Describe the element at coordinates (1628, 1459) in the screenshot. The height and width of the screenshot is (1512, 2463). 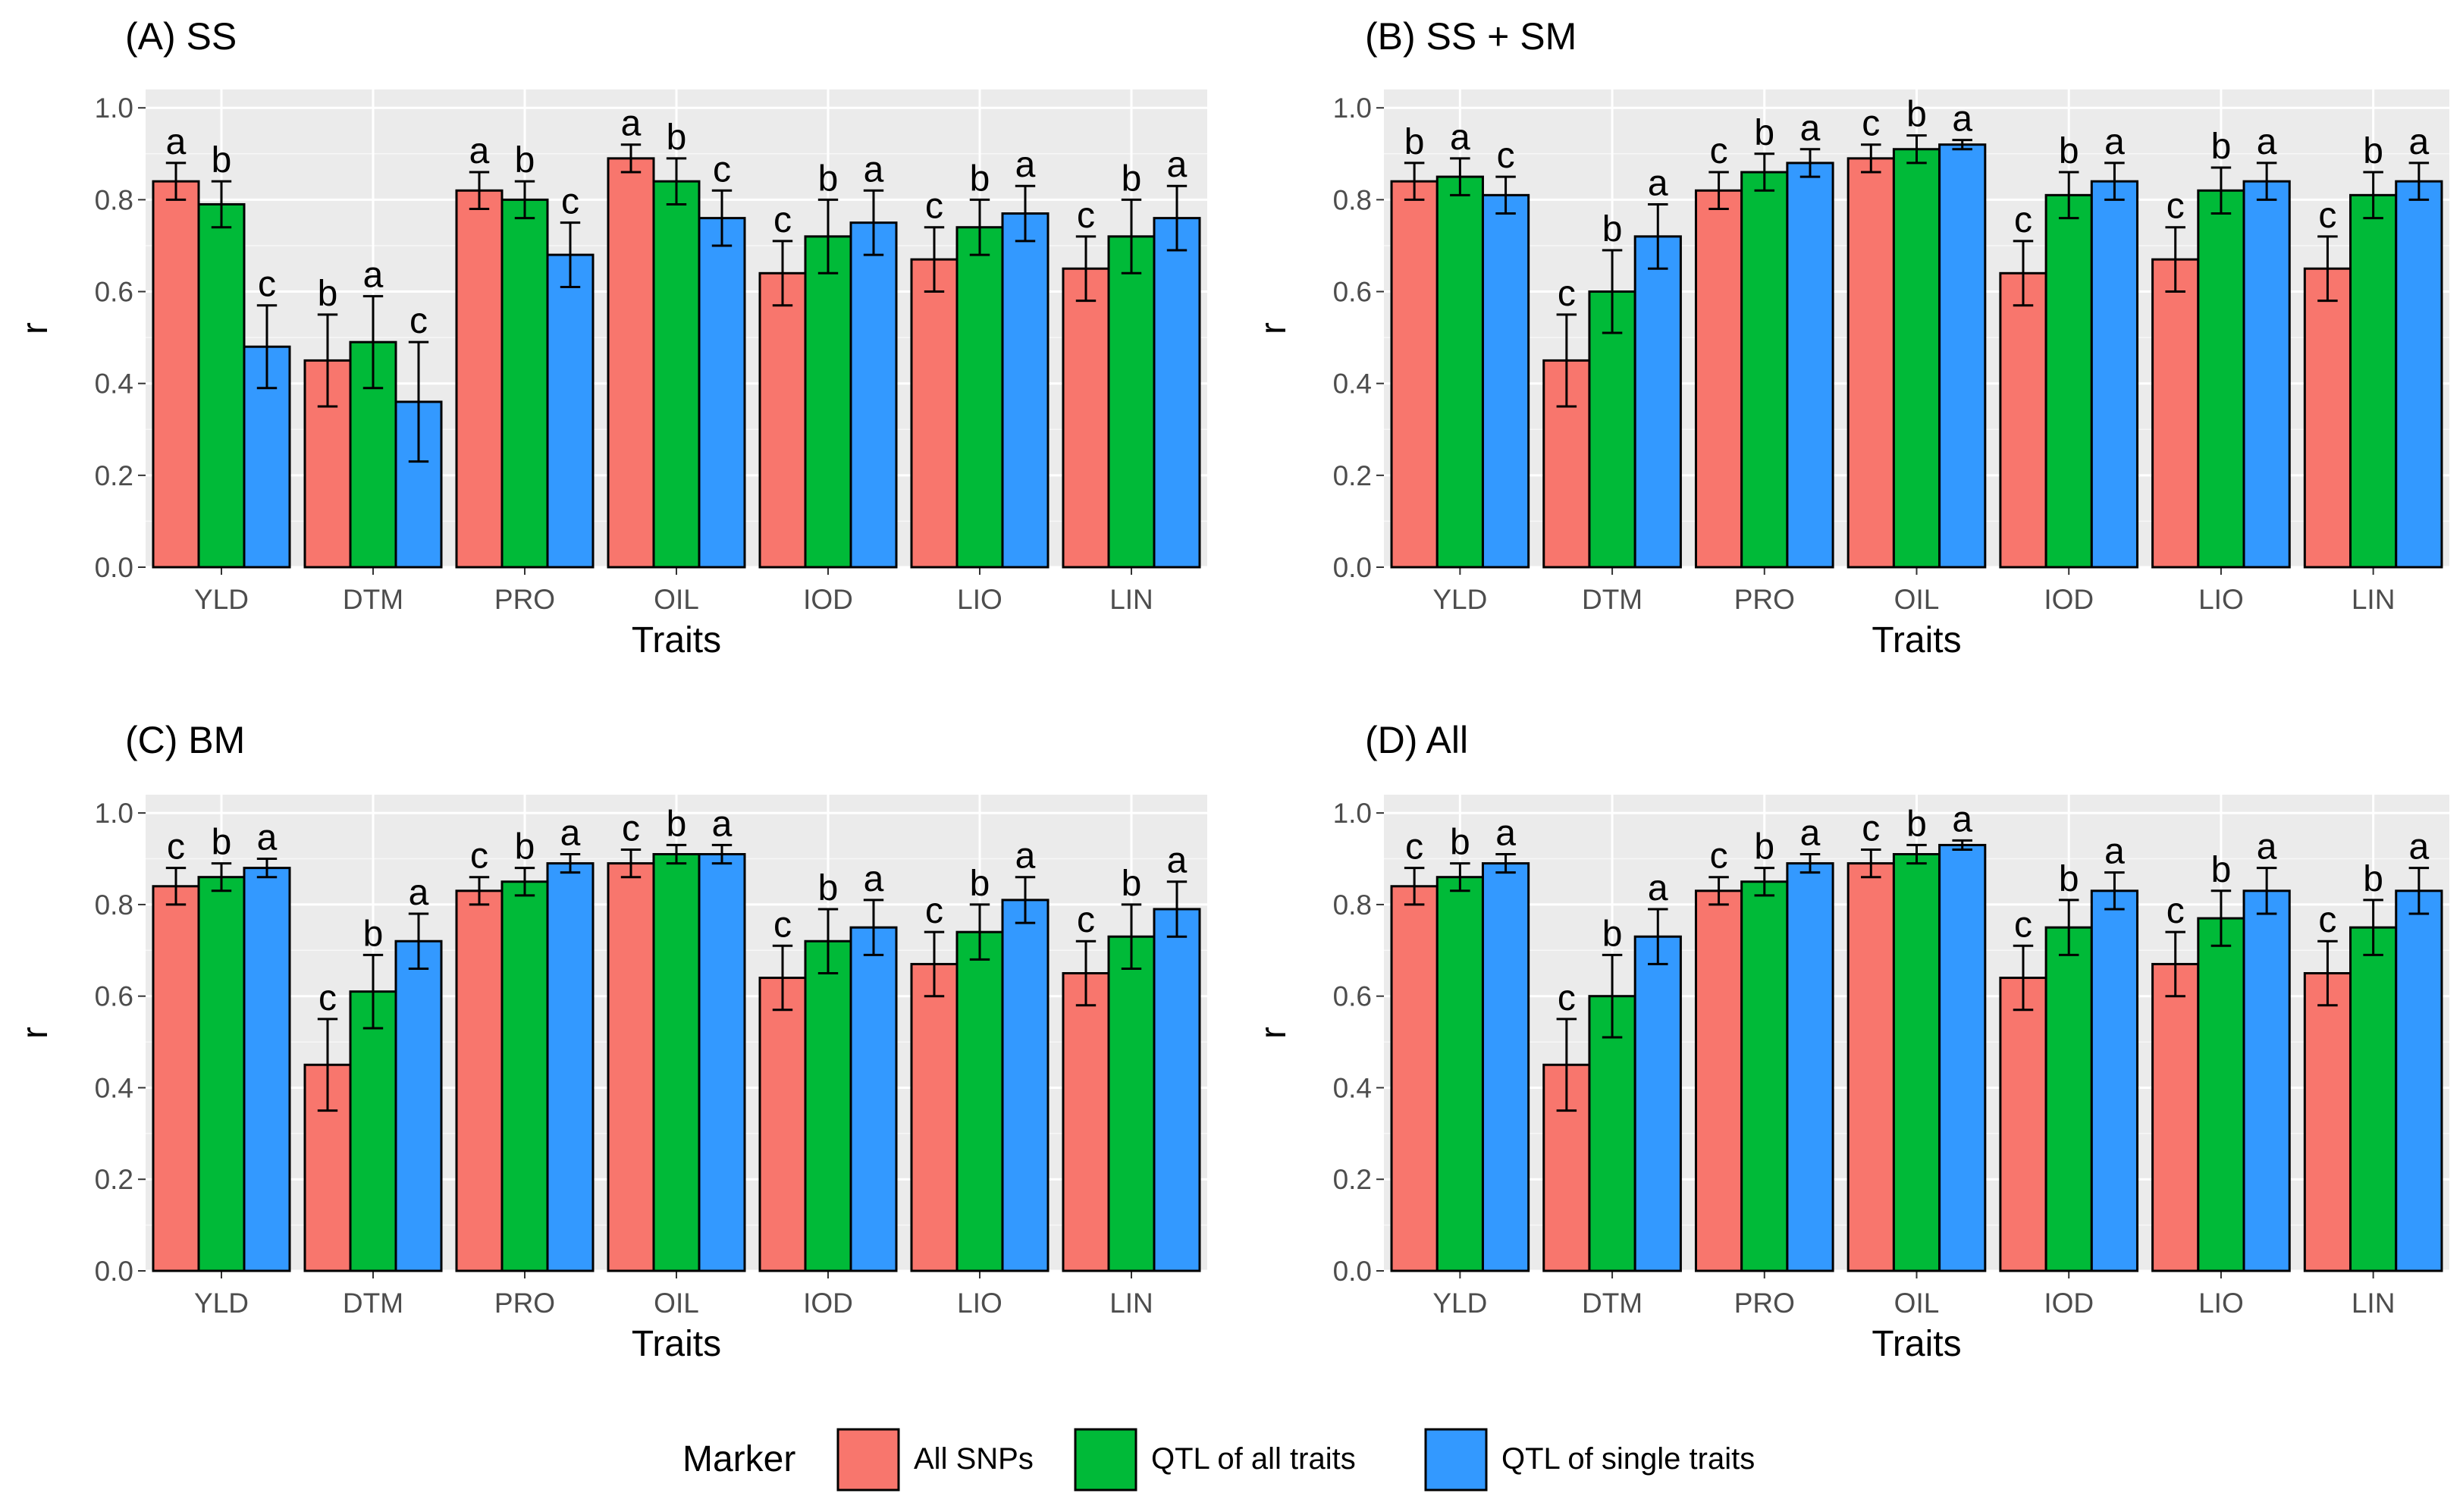
I see `legend-label: QTL of single traits` at that location.